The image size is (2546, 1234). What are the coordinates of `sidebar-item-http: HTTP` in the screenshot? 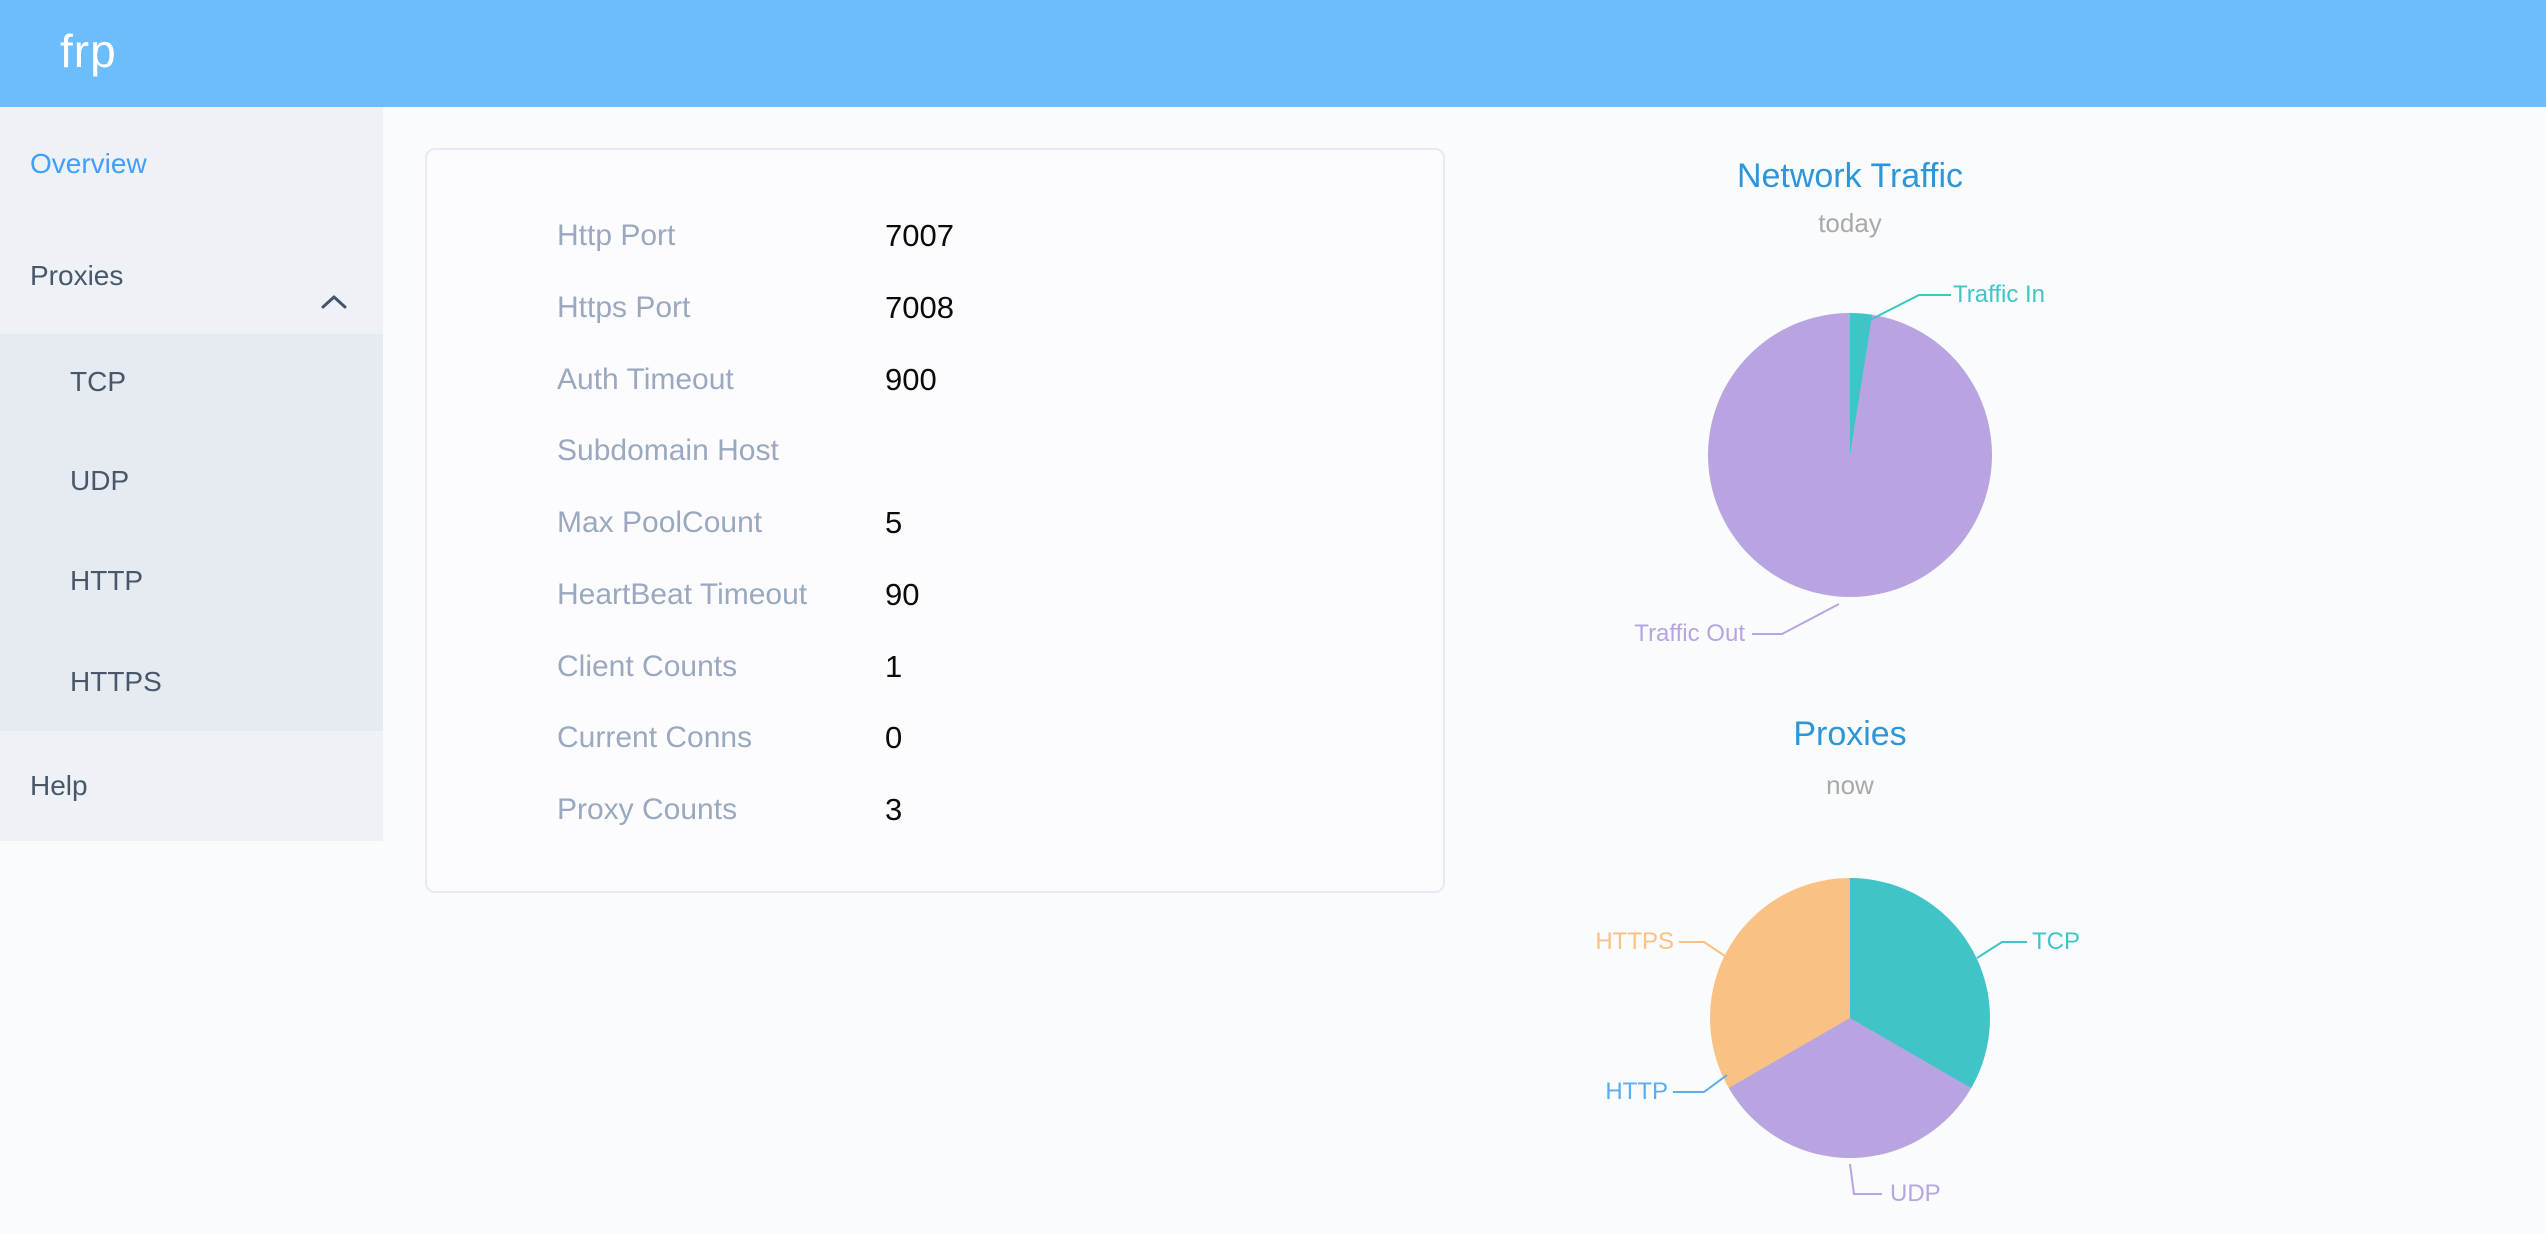 It's located at (107, 580).